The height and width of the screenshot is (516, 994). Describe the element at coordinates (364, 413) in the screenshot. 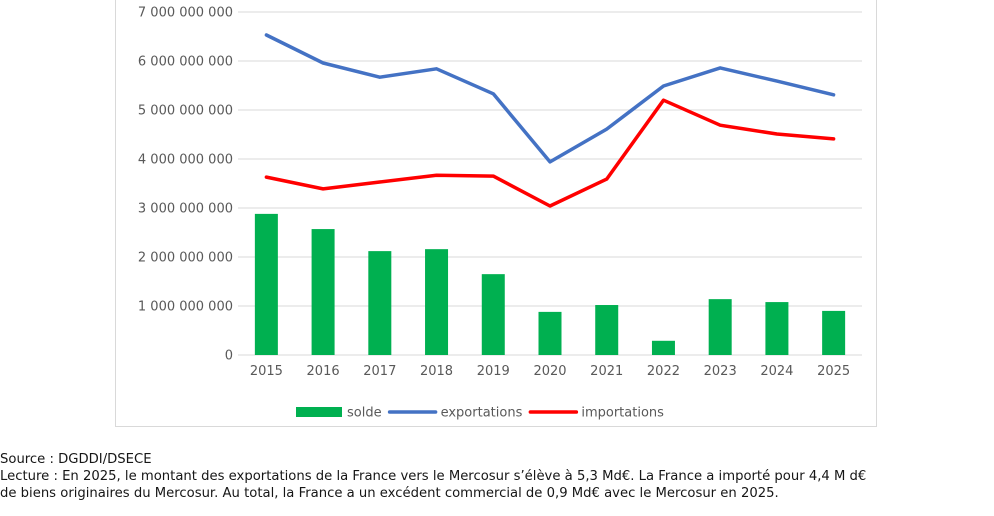

I see `legend-label-solde: solde` at that location.